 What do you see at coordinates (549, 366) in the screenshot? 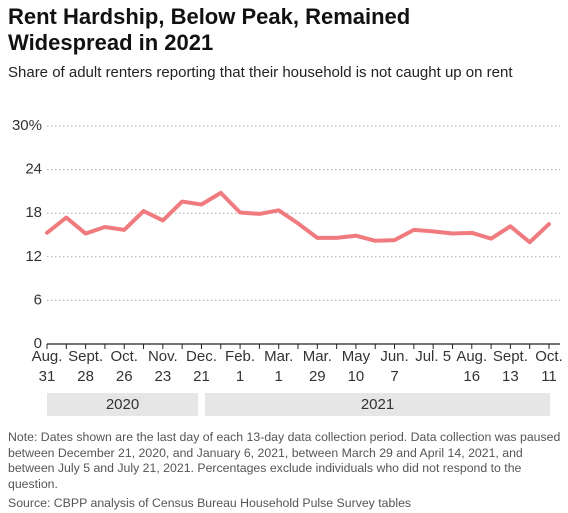
I see `x-tick-label: Oct. 11` at bounding box center [549, 366].